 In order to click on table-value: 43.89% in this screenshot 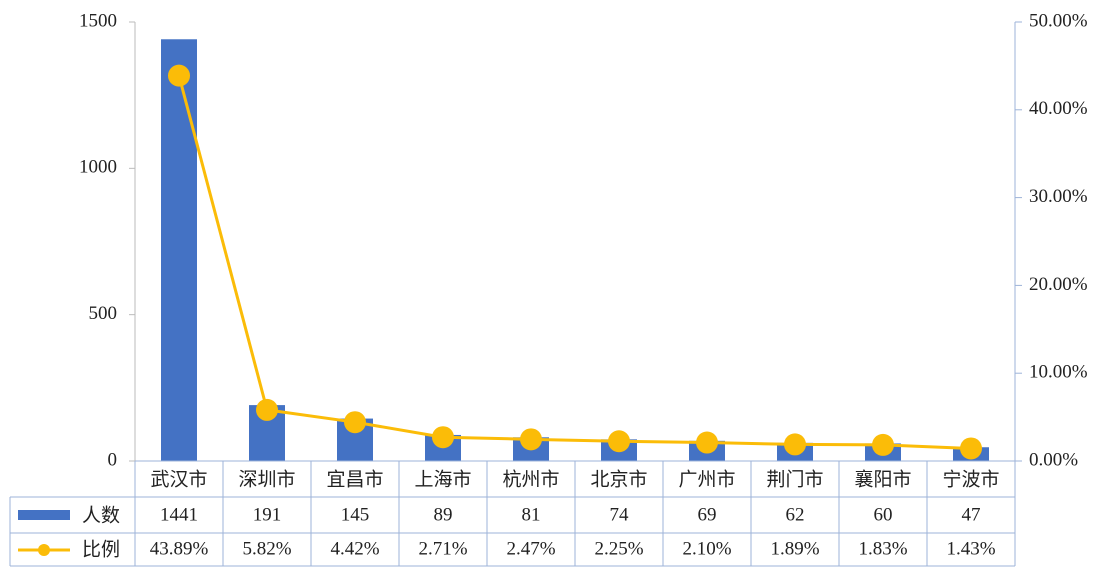, I will do `click(179, 548)`.